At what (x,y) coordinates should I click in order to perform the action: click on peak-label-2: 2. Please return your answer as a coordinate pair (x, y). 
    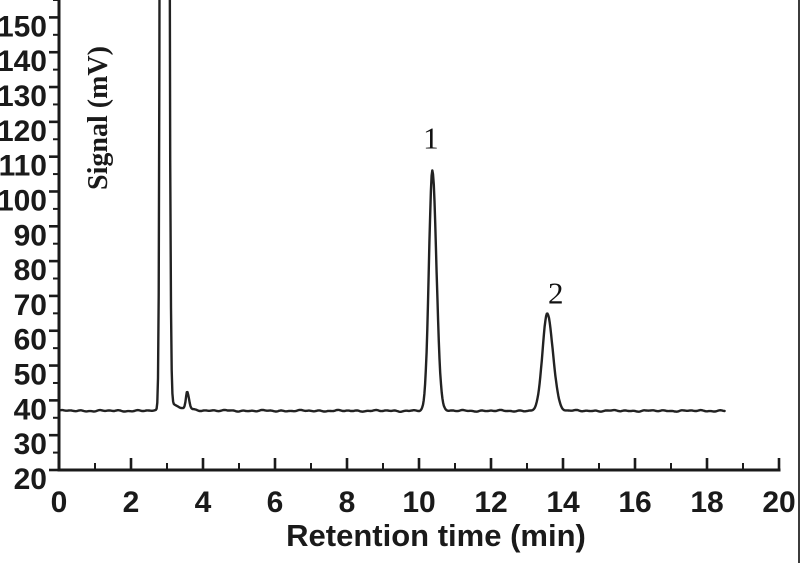
    Looking at the image, I should click on (556, 292).